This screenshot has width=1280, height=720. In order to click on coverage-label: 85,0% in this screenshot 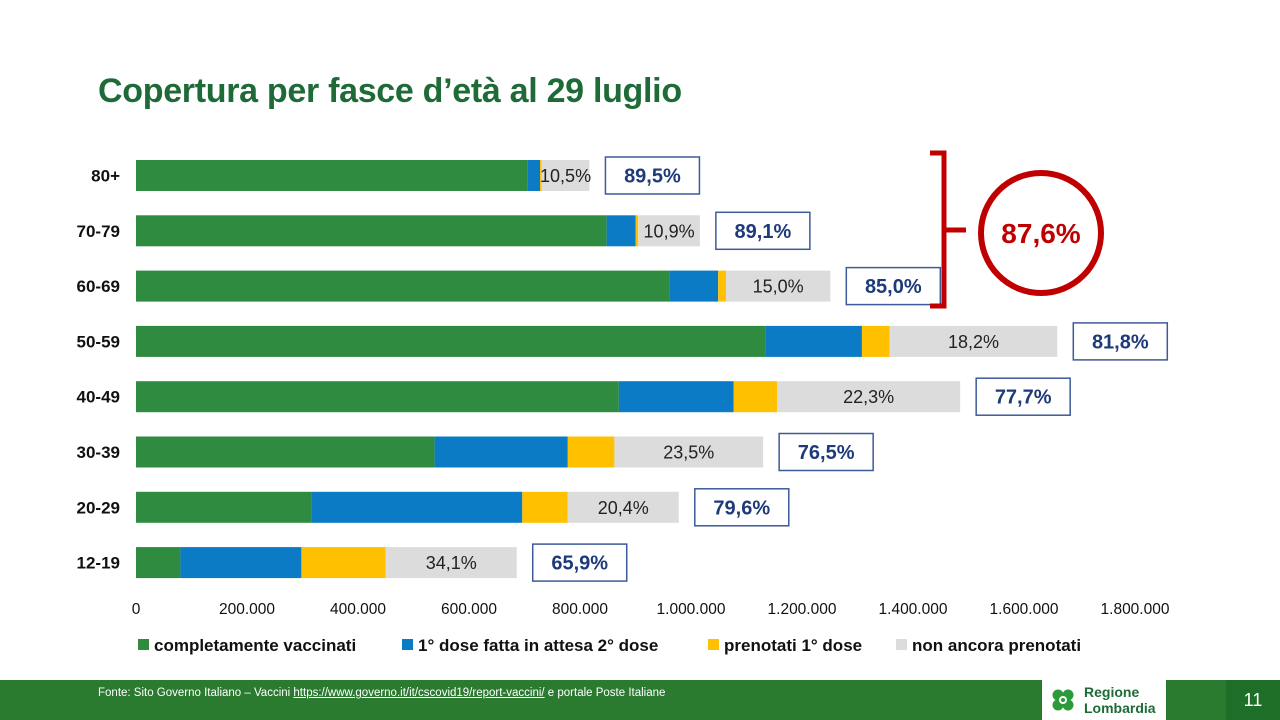, I will do `click(893, 287)`.